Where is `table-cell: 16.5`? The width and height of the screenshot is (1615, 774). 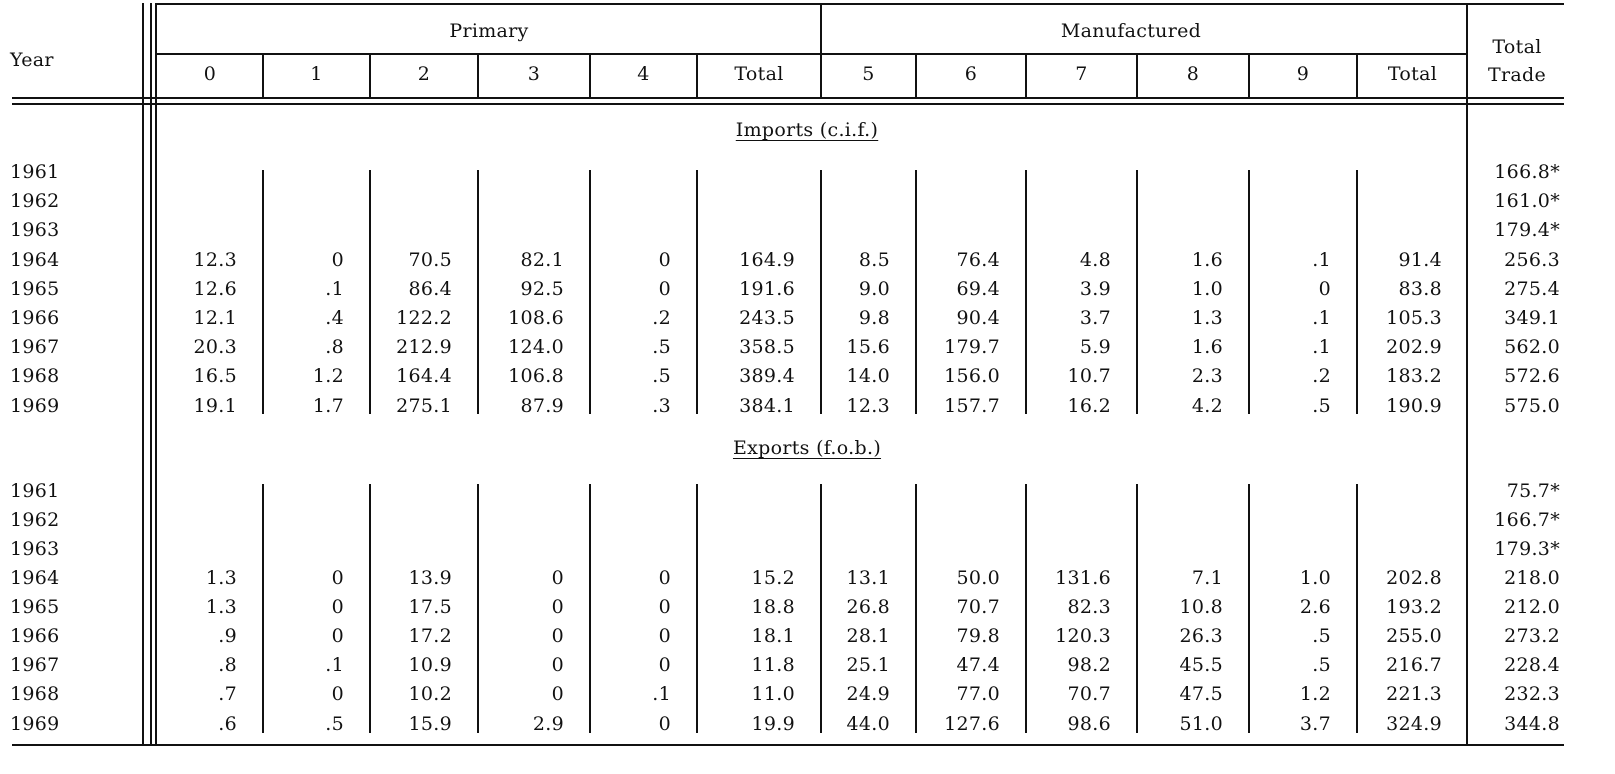
table-cell: 16.5 is located at coordinates (215, 376).